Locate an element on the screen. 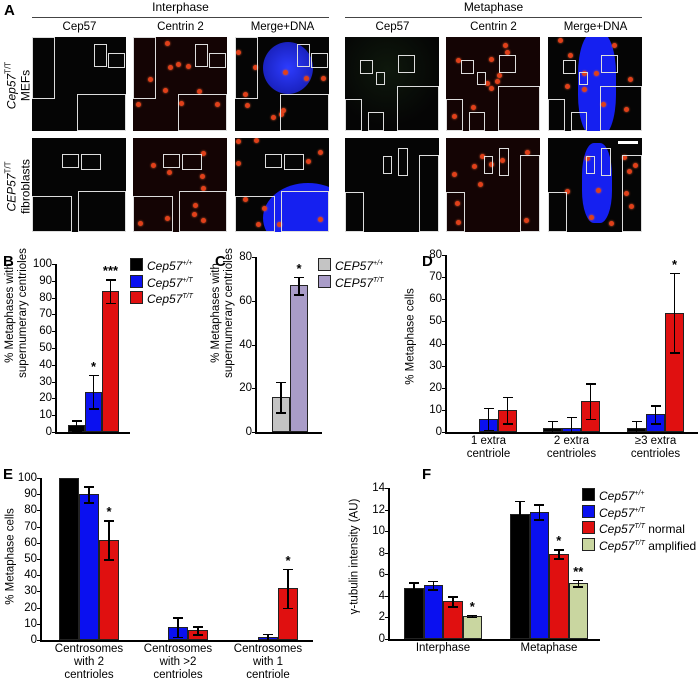  x-category-label: Centrosomes with >2 centrioles is located at coordinates (178, 662).